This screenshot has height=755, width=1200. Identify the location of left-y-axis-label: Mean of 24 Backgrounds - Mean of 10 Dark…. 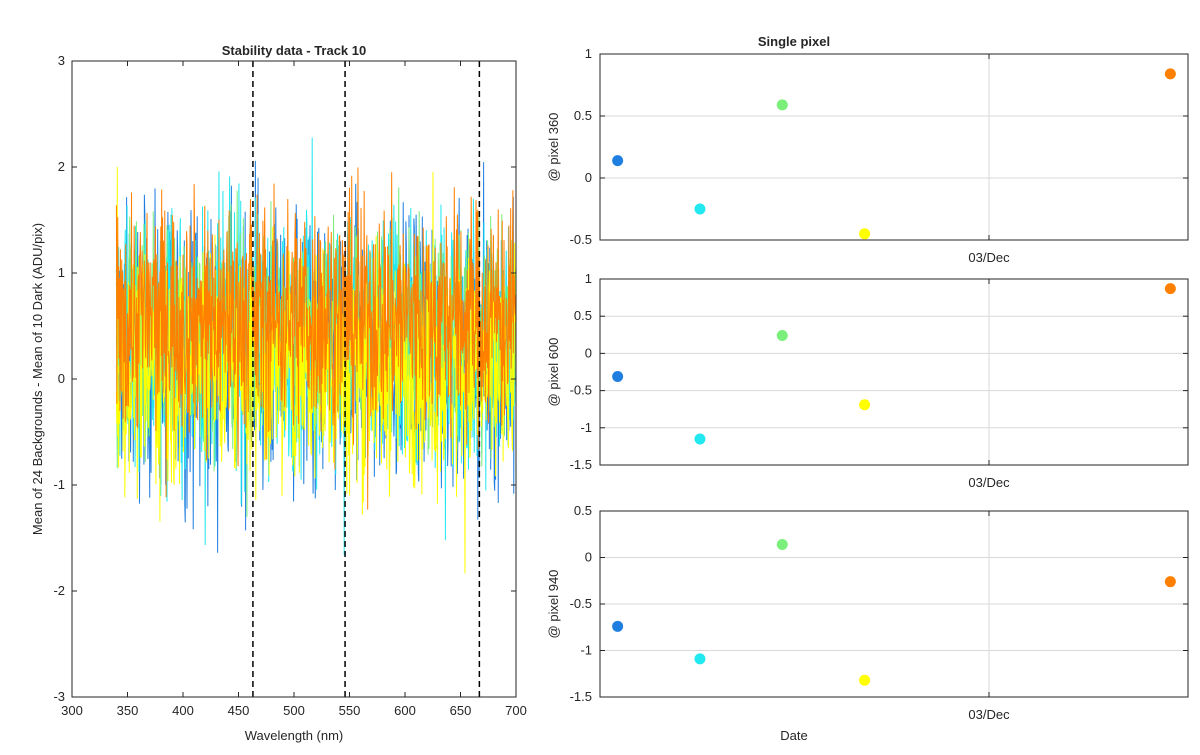
(37, 379).